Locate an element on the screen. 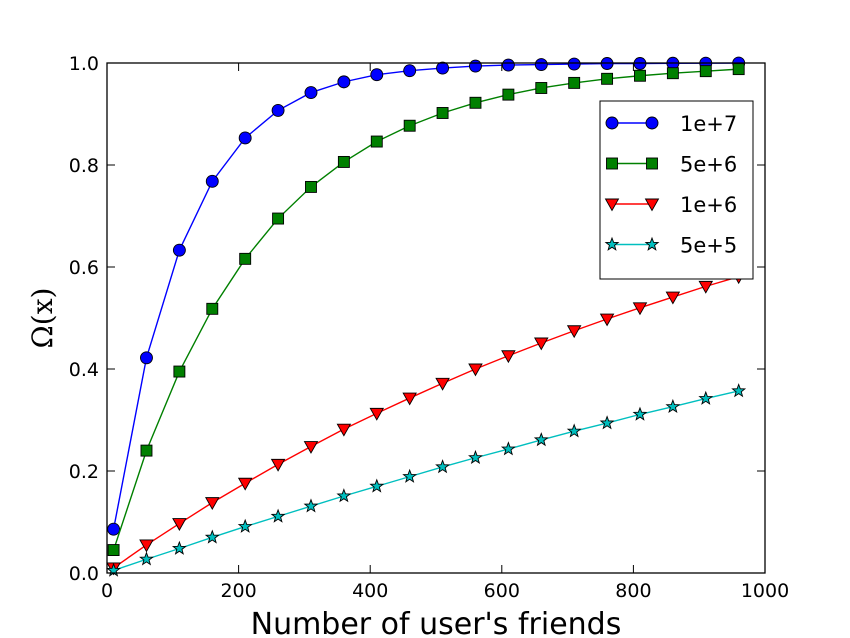 The width and height of the screenshot is (850, 638). x-axis-label: Number of user's friends is located at coordinates (436, 622).